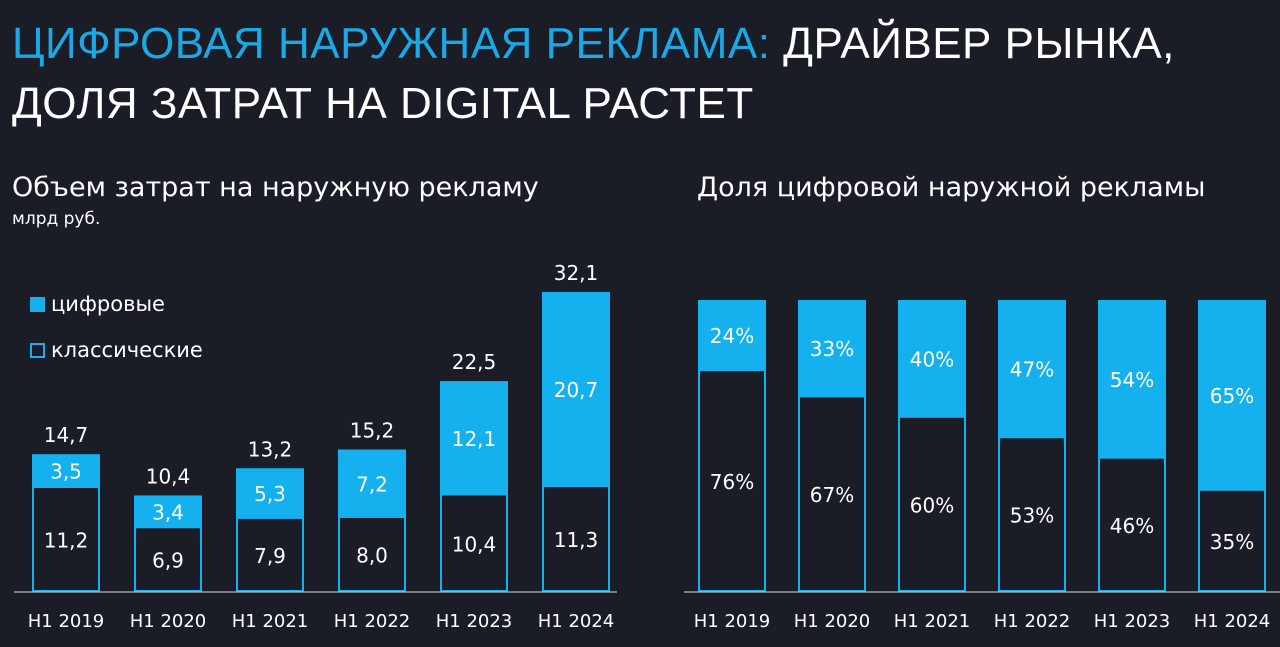  I want to click on value-label-classic: 8,0, so click(372, 556).